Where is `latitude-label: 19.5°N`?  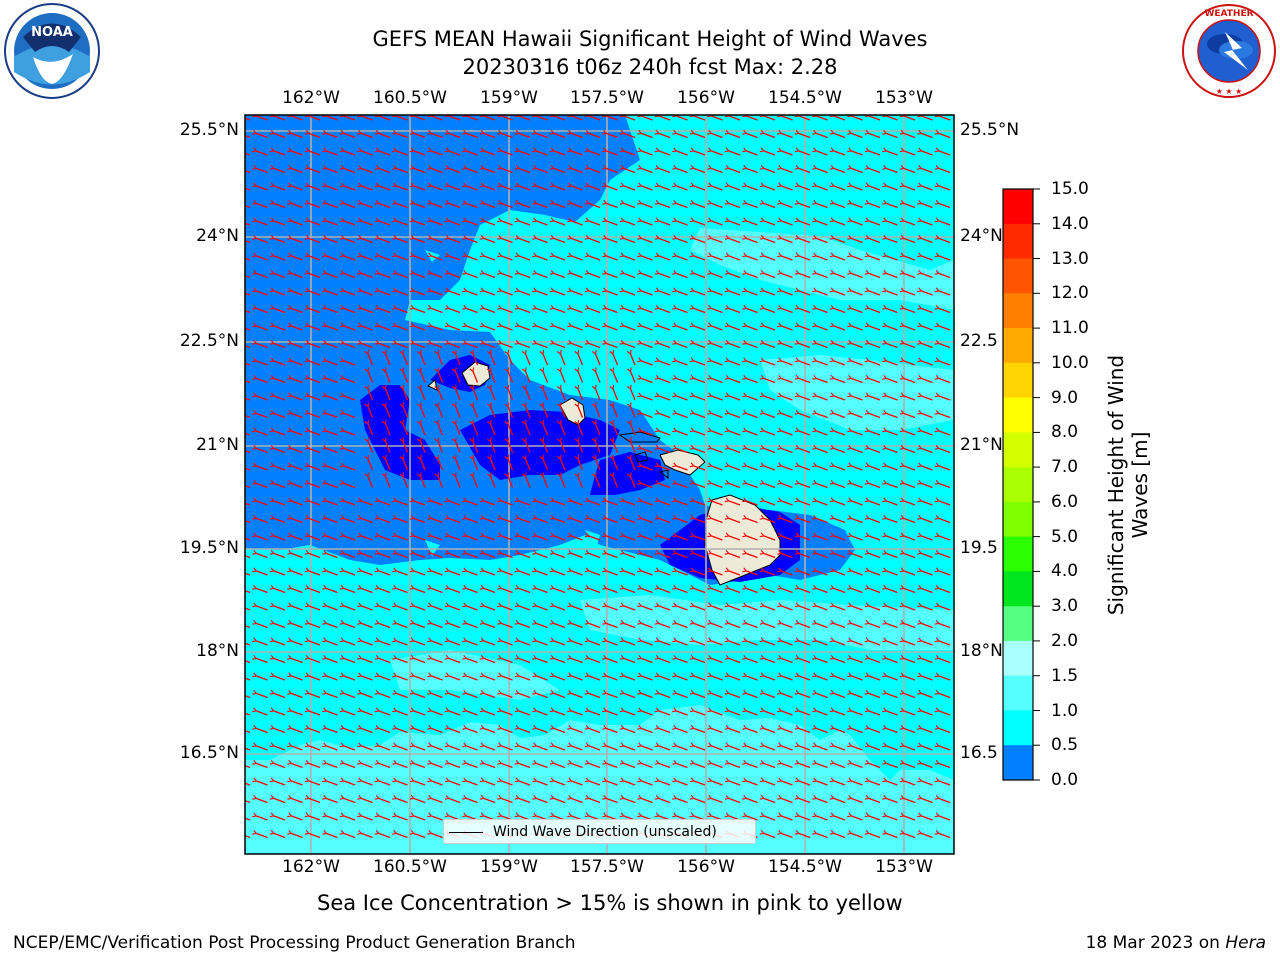
latitude-label: 19.5°N is located at coordinates (209, 548).